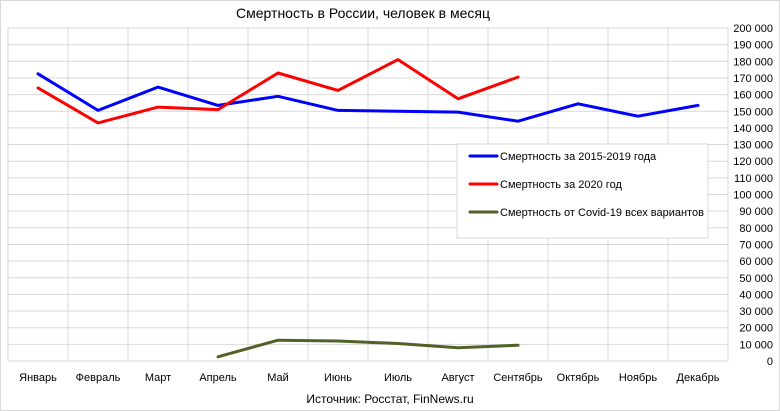 This screenshot has height=411, width=780. I want to click on y-tick-label: 50 000, so click(756, 279).